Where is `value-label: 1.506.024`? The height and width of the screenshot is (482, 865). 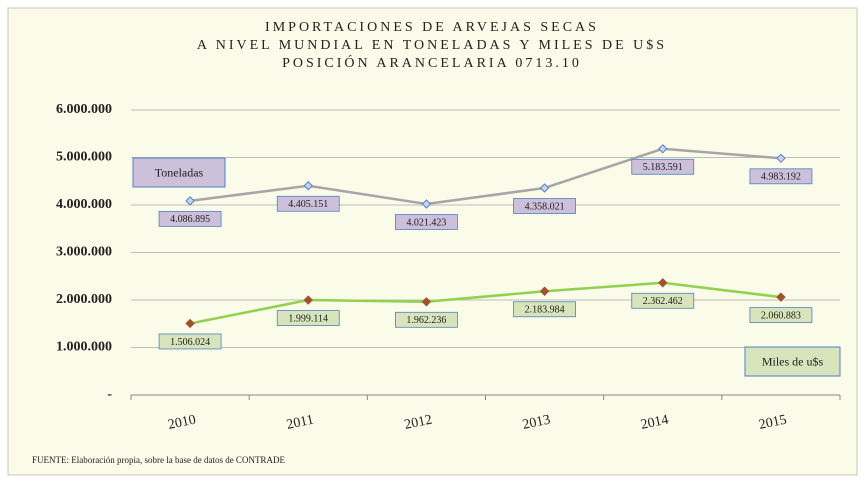
value-label: 1.506.024 is located at coordinates (190, 342).